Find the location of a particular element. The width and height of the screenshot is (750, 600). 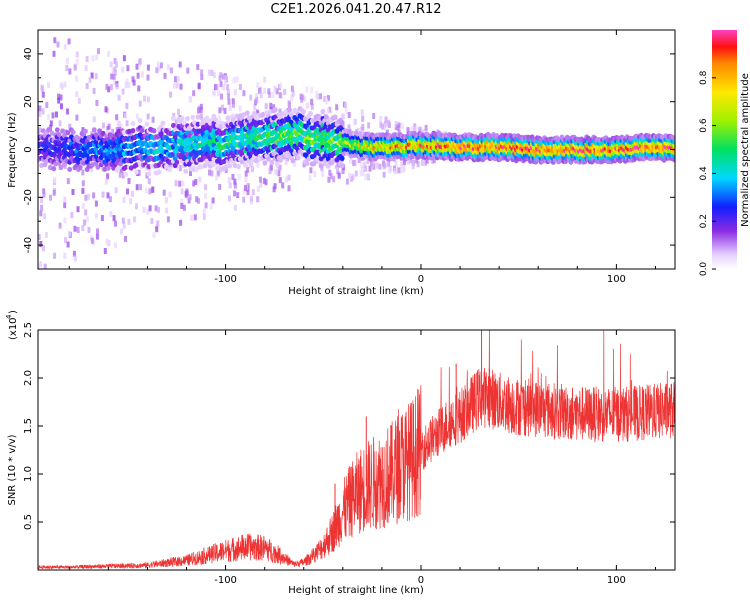

colorbar-tick-label: 0.6 is located at coordinates (704, 125).